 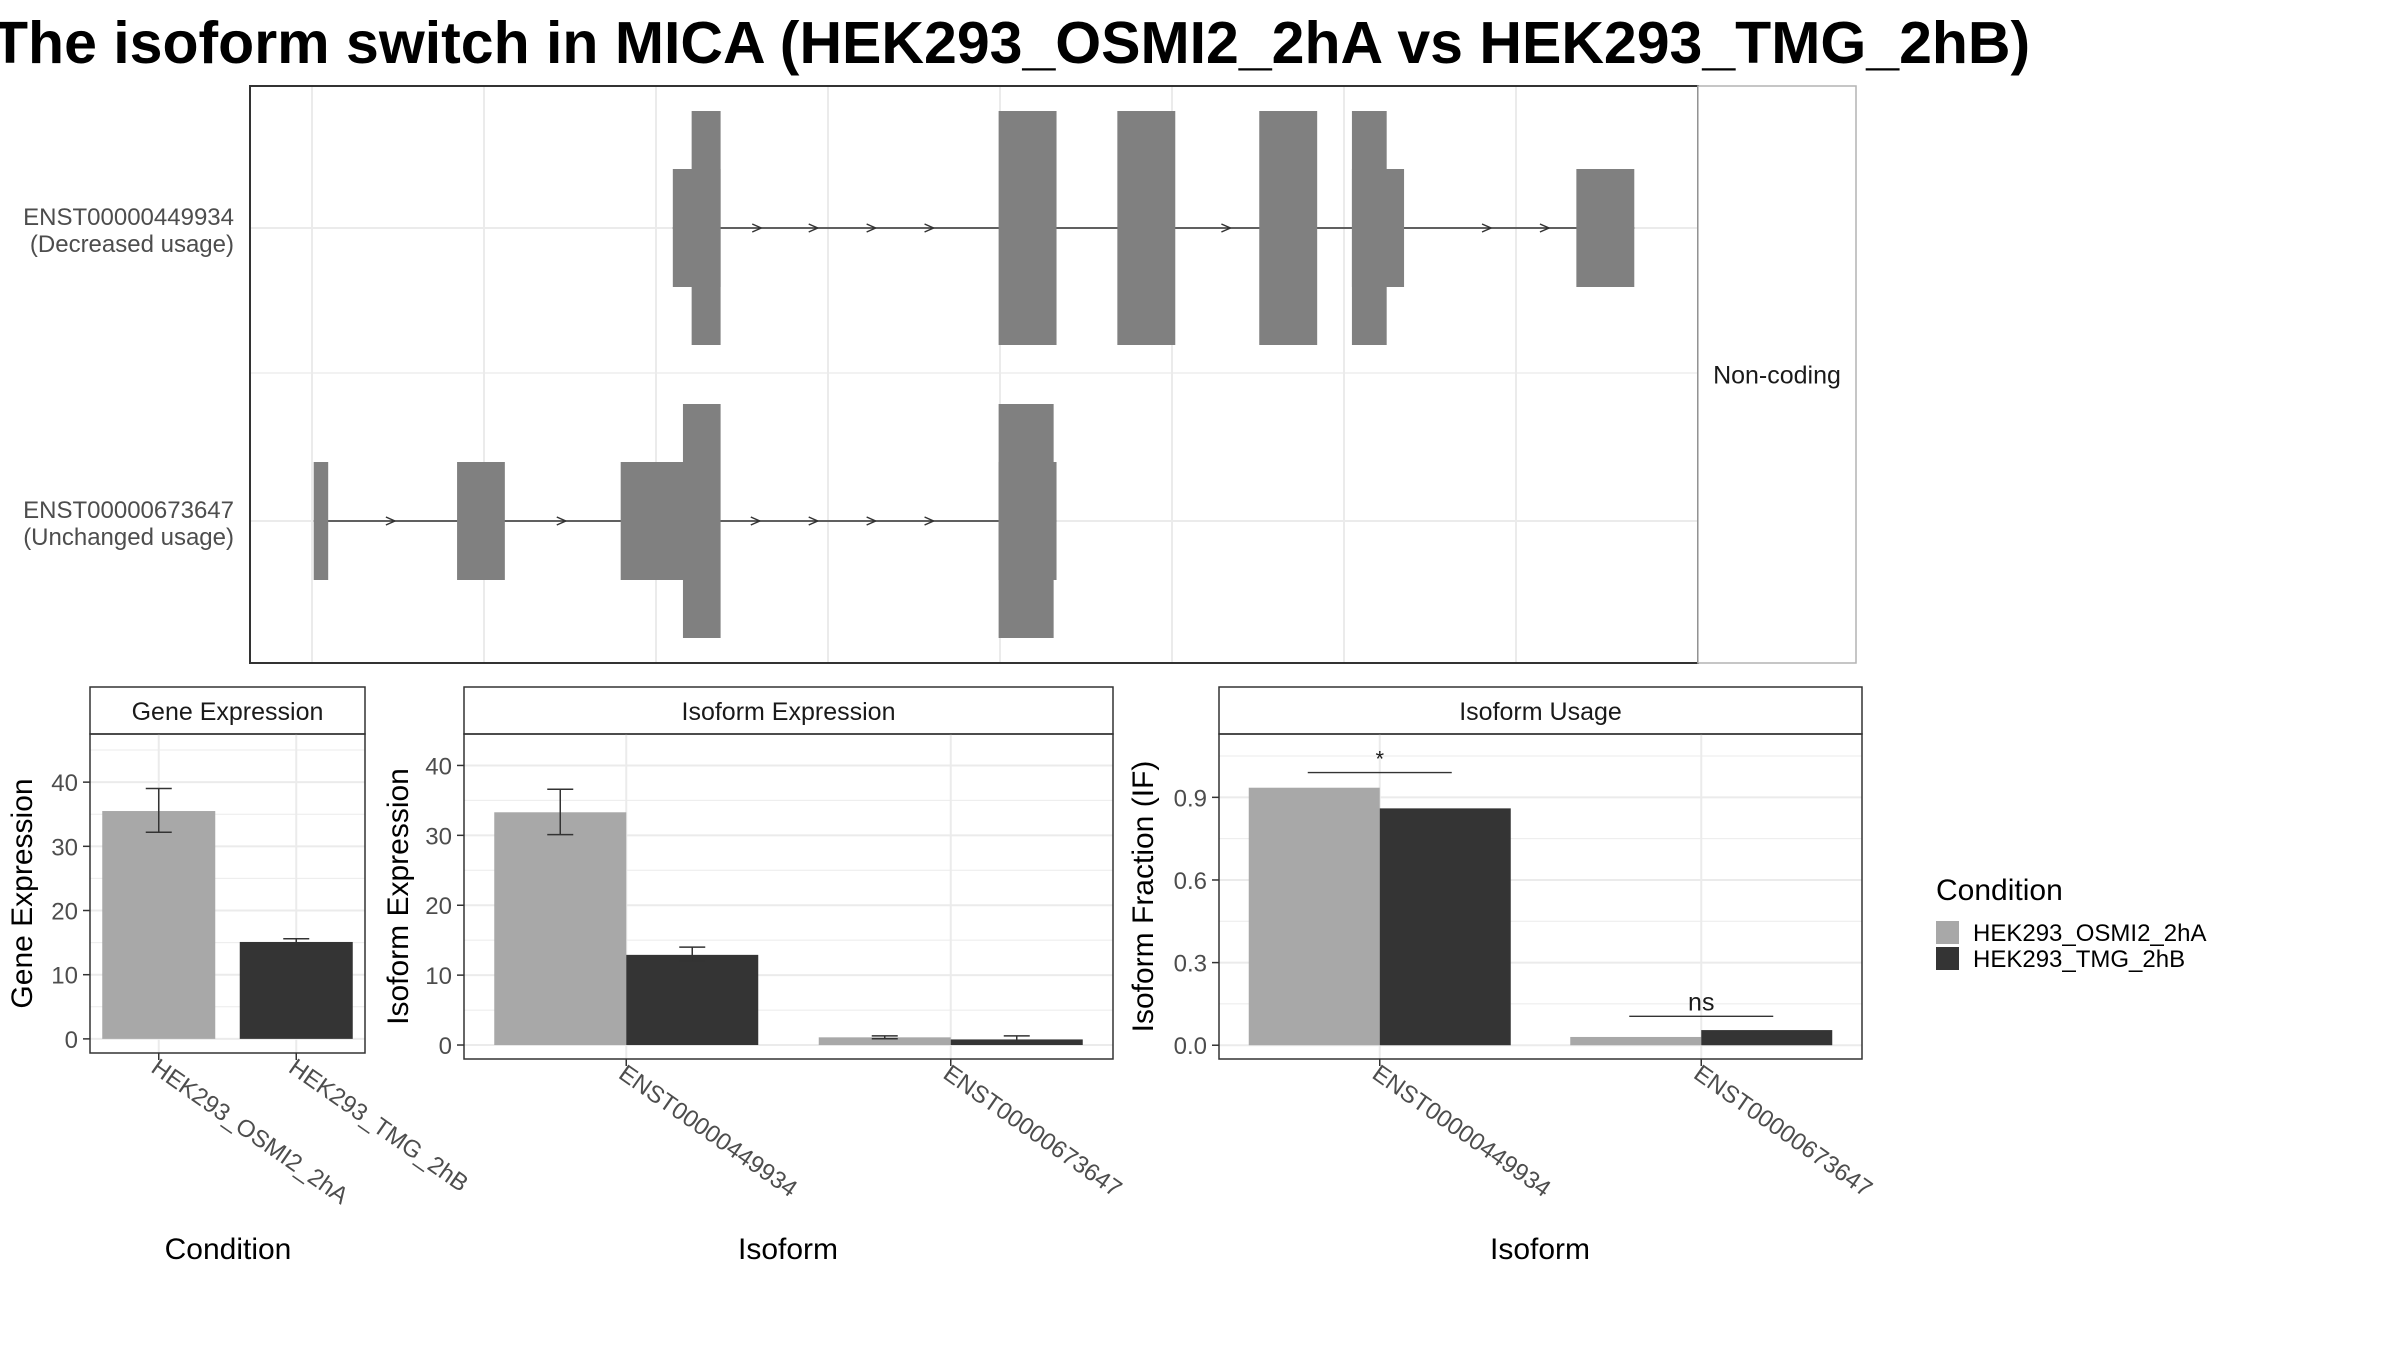 I want to click on legend-label: HEK293_TMG_2hB, so click(x=2079, y=959).